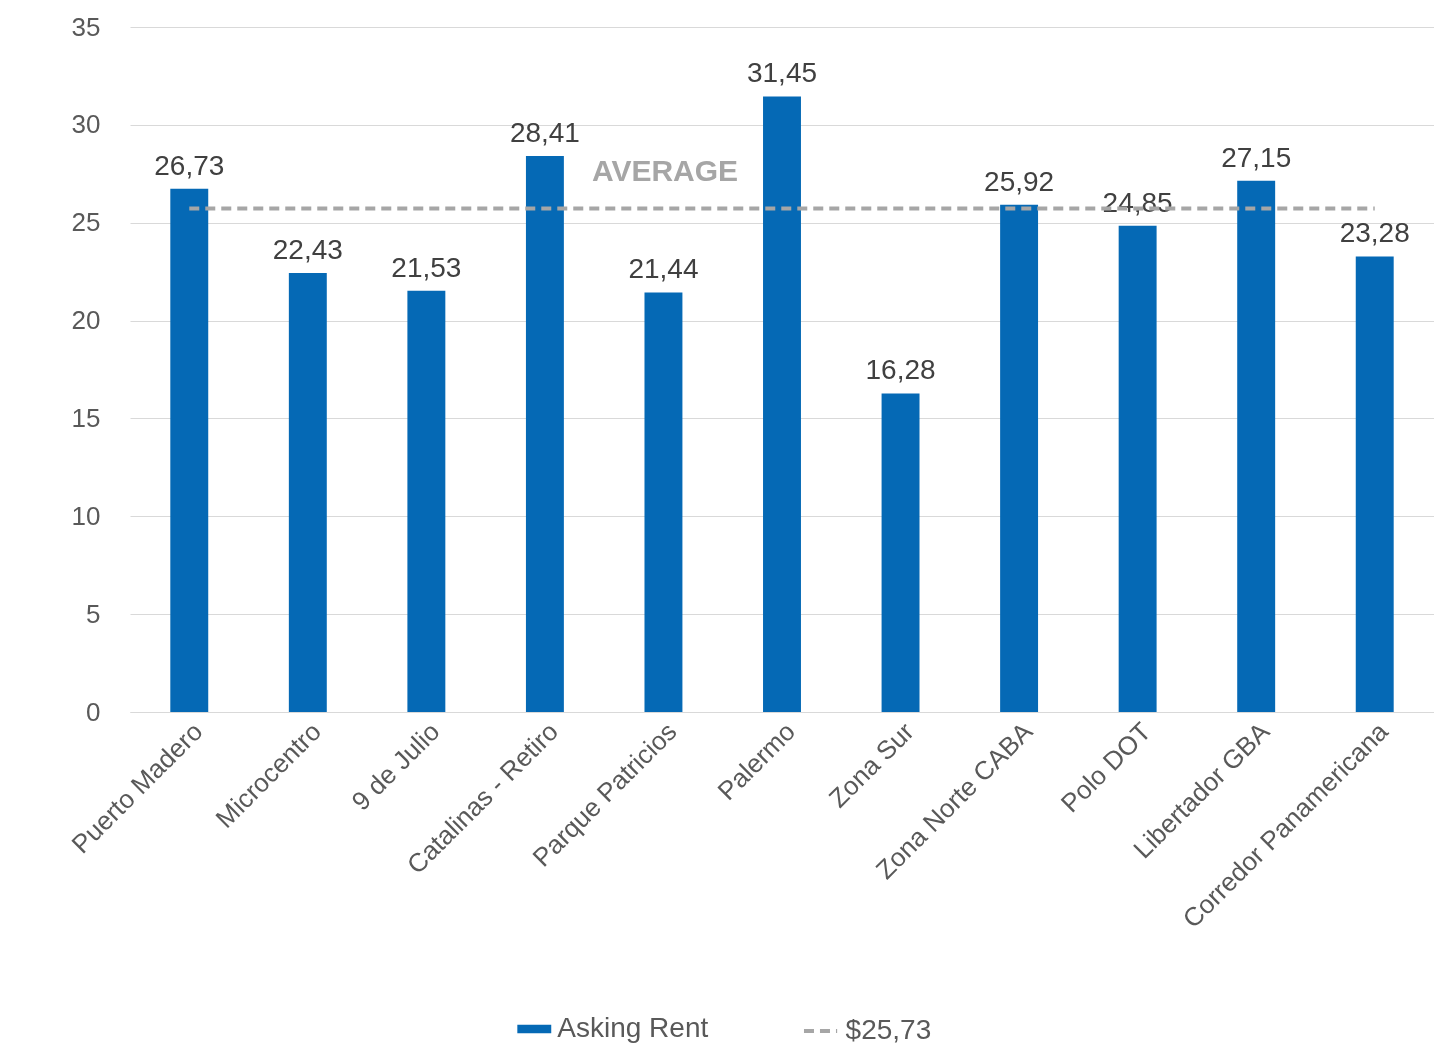 Image resolution: width=1436 pixels, height=1059 pixels. I want to click on data-label: 31,45, so click(782, 73).